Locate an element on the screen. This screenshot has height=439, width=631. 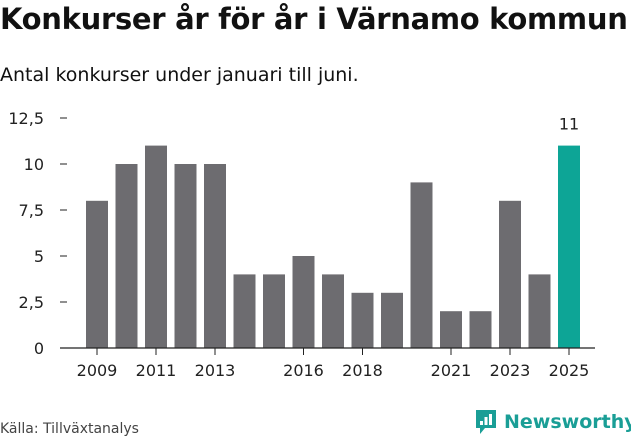
x-tick-label: 2009 is located at coordinates (97, 370).